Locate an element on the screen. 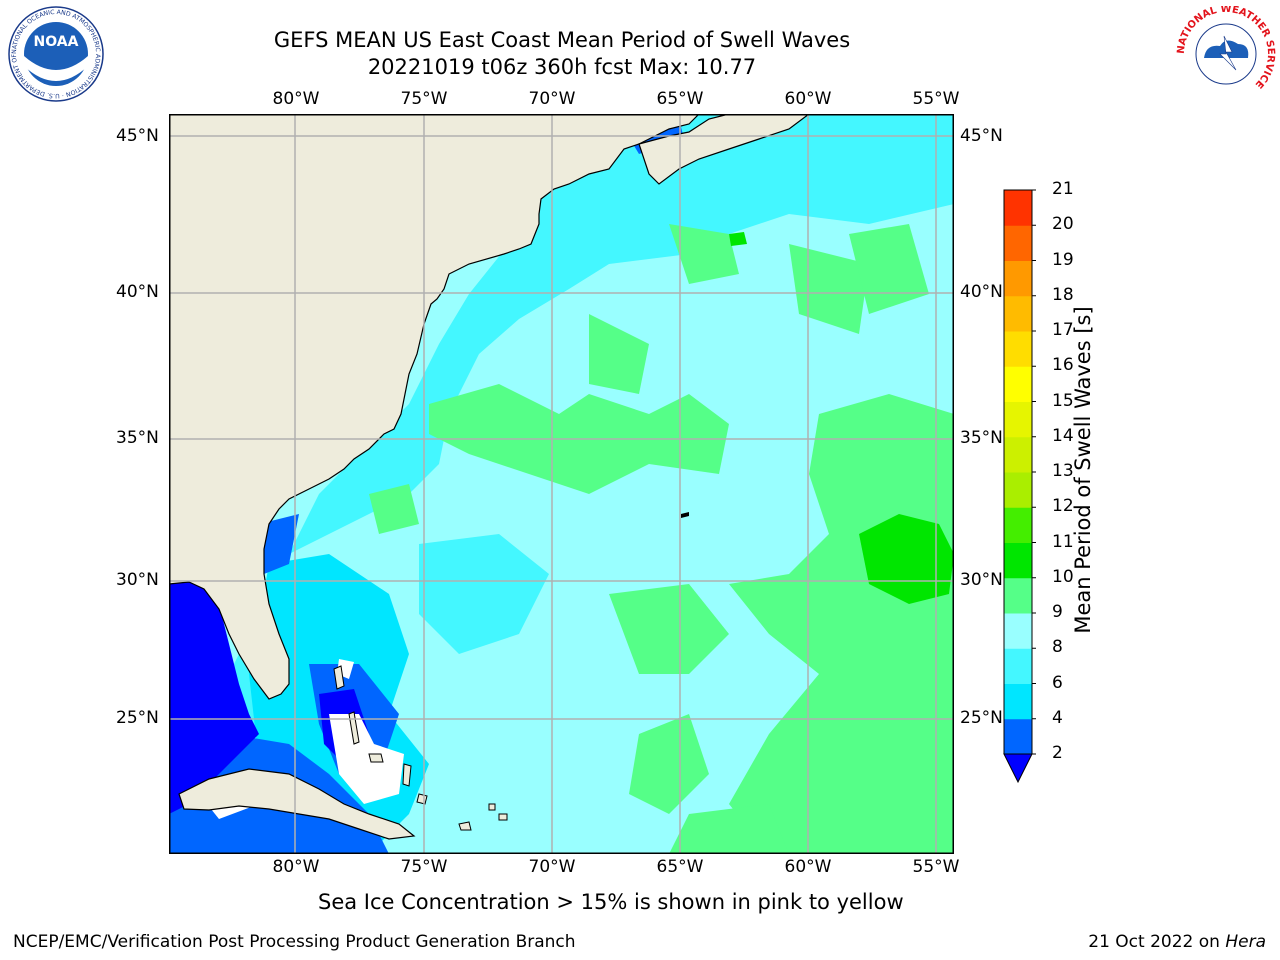 The width and height of the screenshot is (1280, 960). lon-label-bottom-75w: 75°W is located at coordinates (424, 867).